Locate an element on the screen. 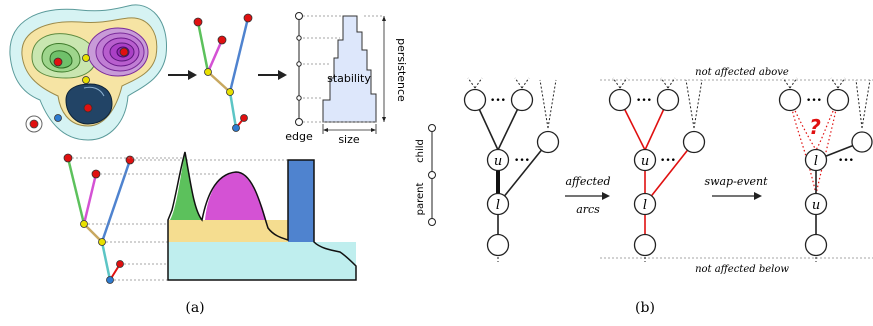 The width and height of the screenshot is (873, 326). child-label: child is located at coordinates (420, 151).